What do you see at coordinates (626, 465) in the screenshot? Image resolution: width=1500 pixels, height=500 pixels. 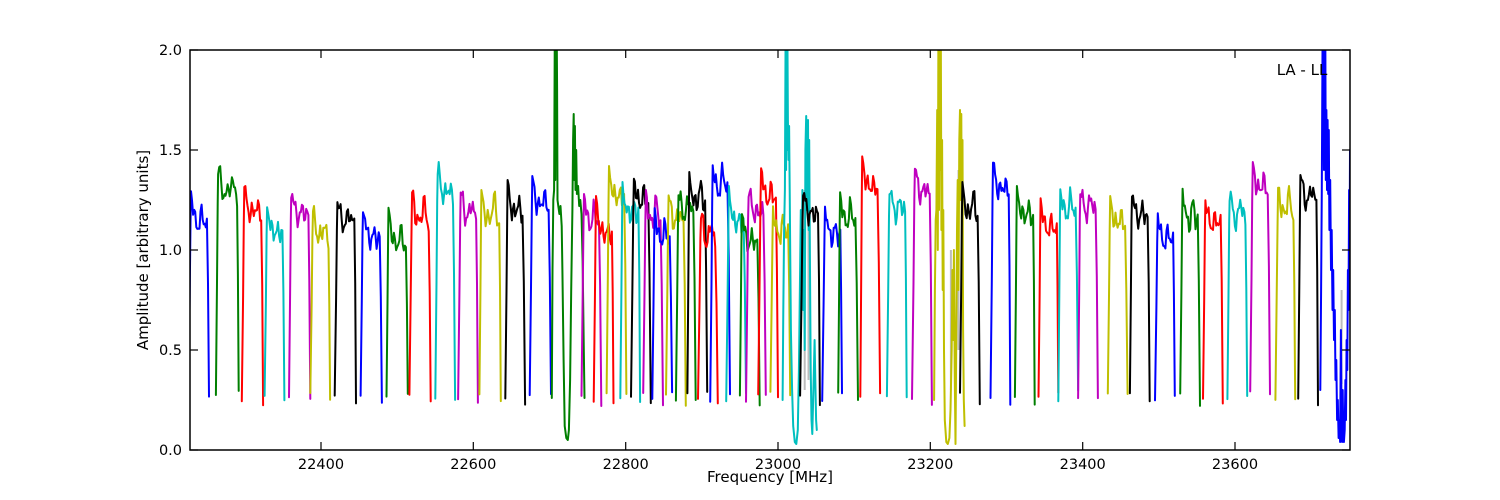 I see `x-tick-label: 22800` at bounding box center [626, 465].